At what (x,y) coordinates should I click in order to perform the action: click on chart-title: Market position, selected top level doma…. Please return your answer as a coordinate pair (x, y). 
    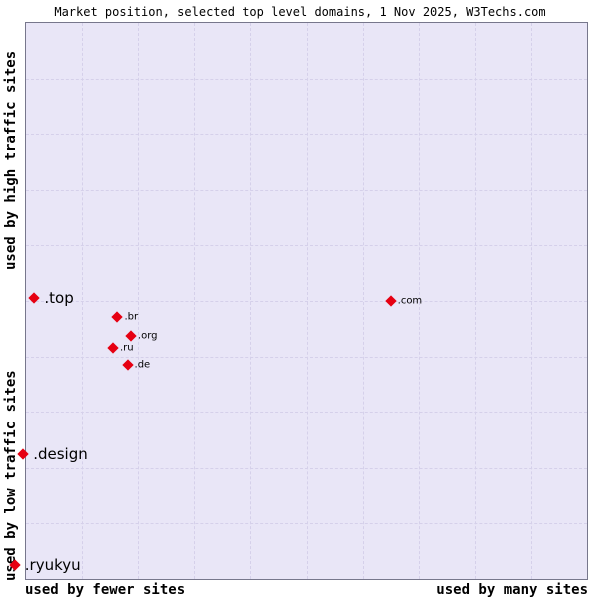
    Looking at the image, I should click on (300, 12).